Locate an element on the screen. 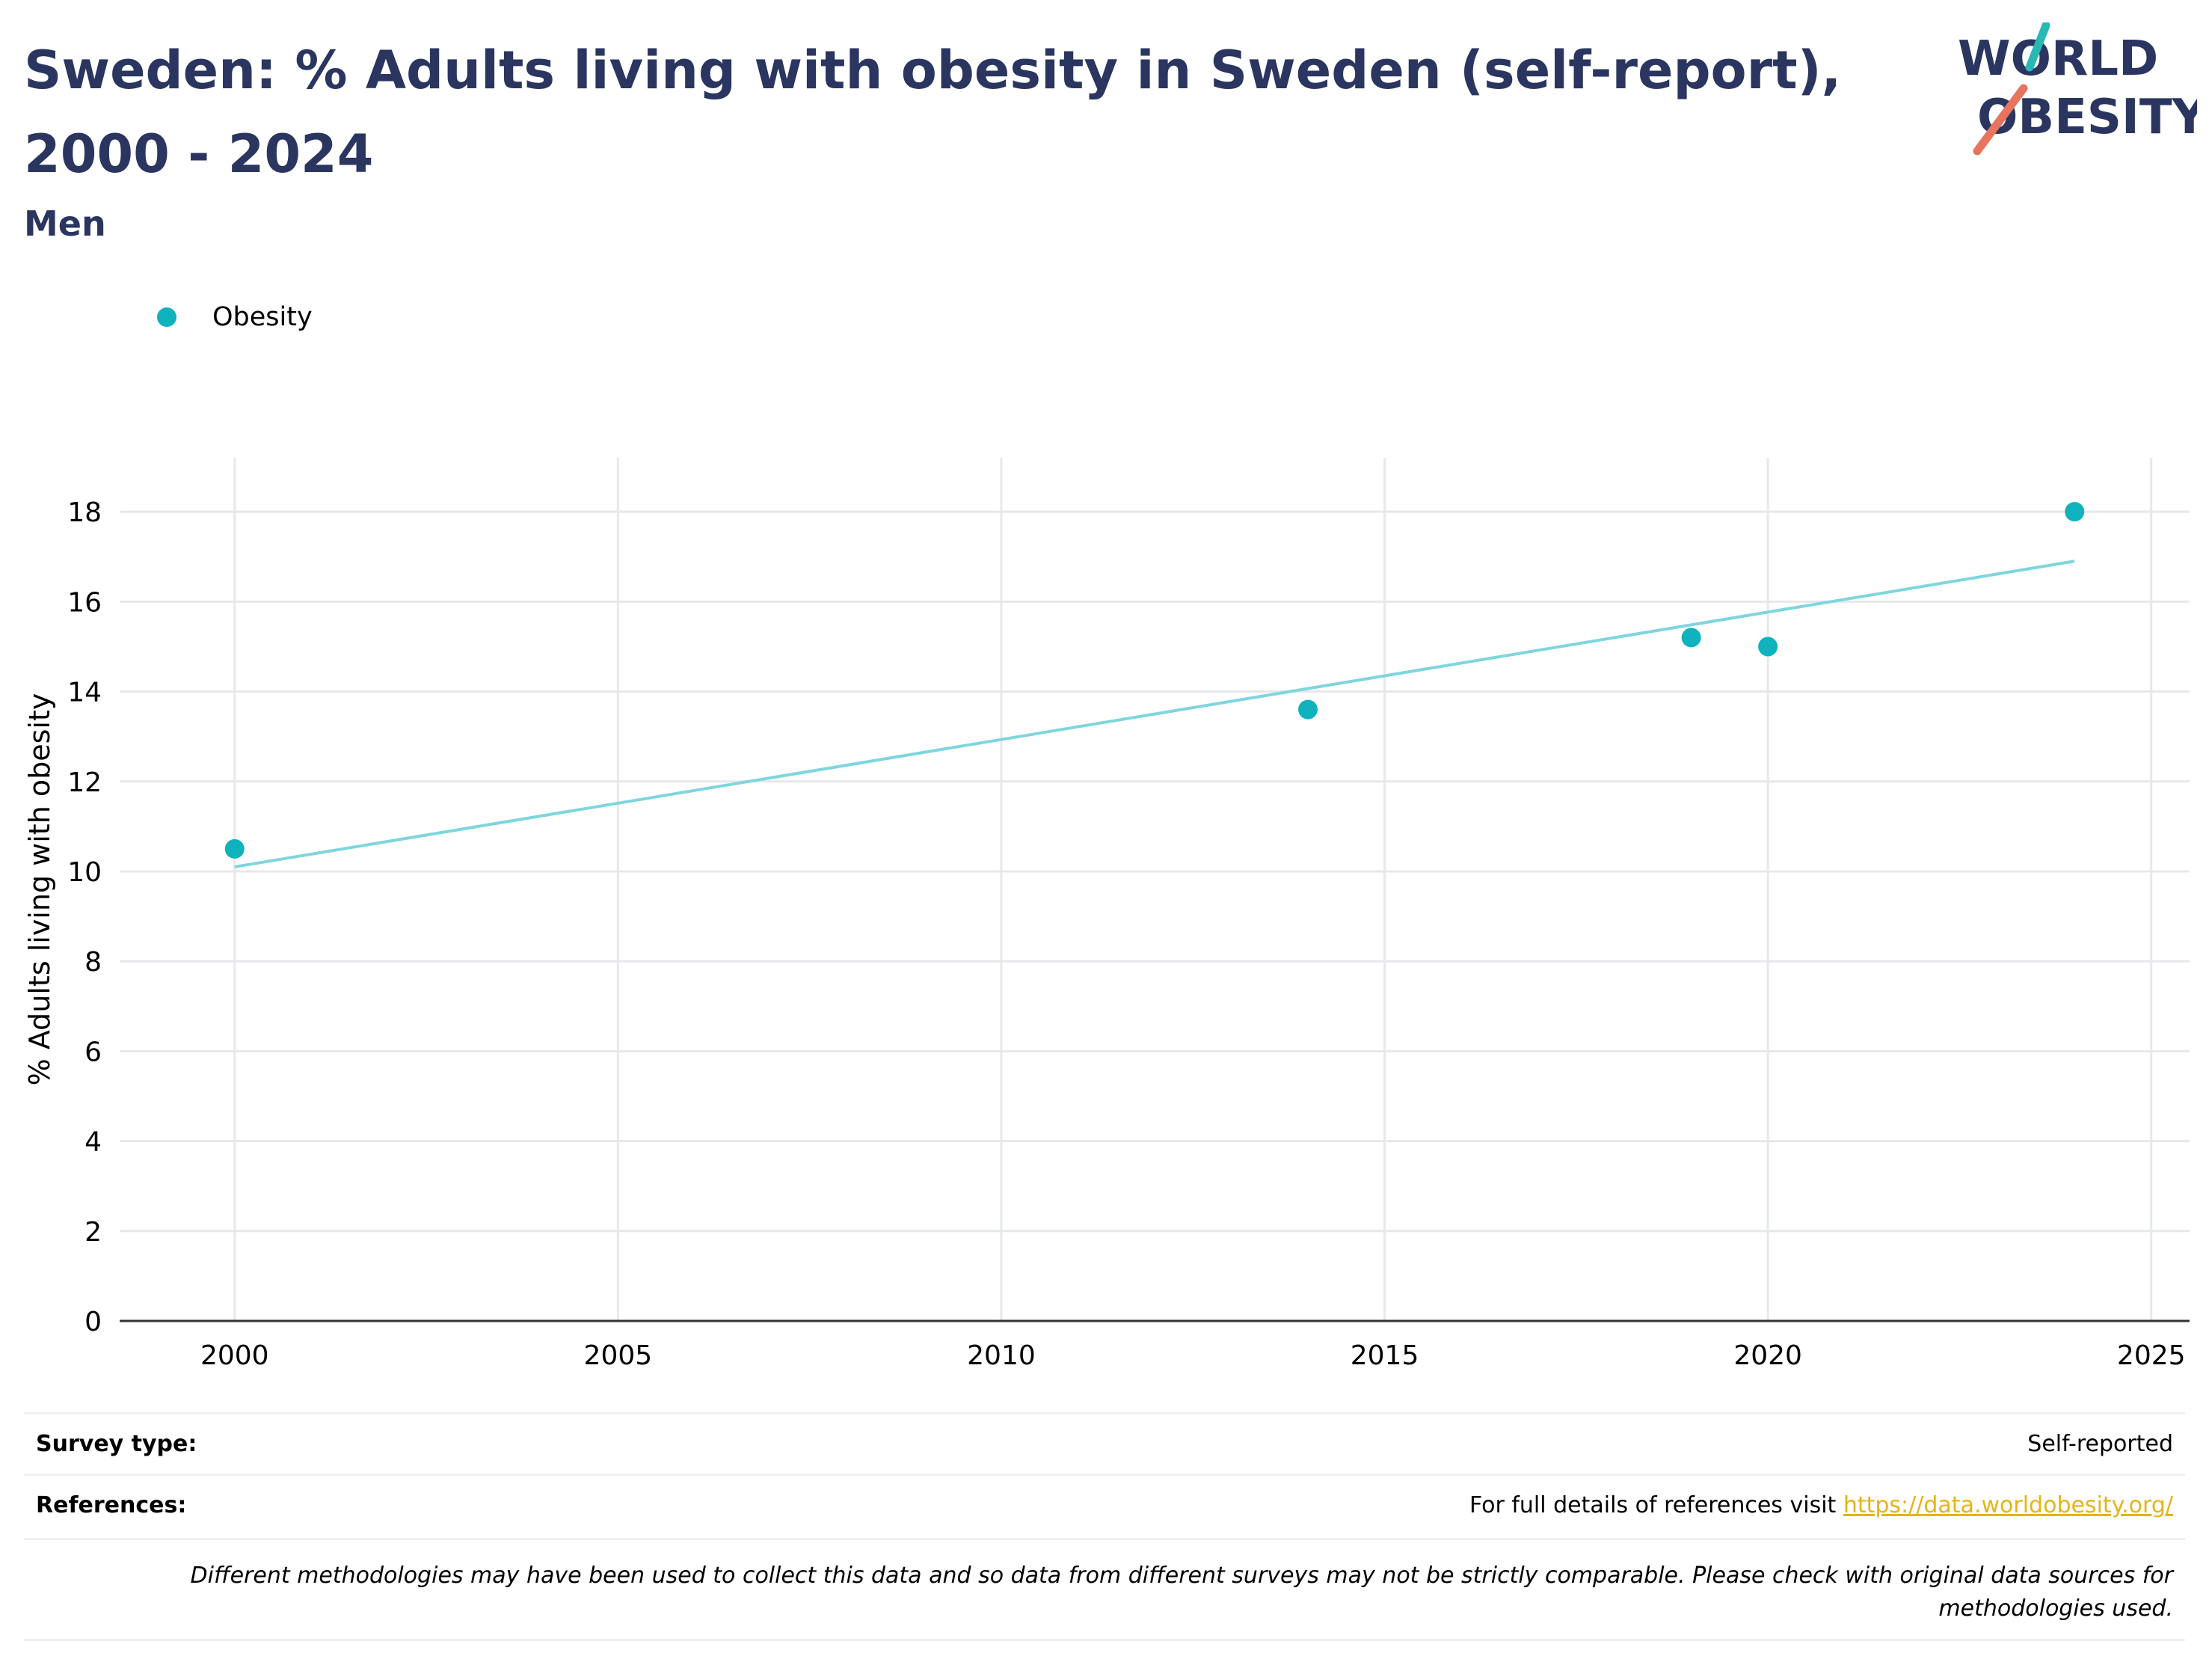 This screenshot has height=1671, width=2212. legend-label-obesity: Obesity is located at coordinates (262, 317).